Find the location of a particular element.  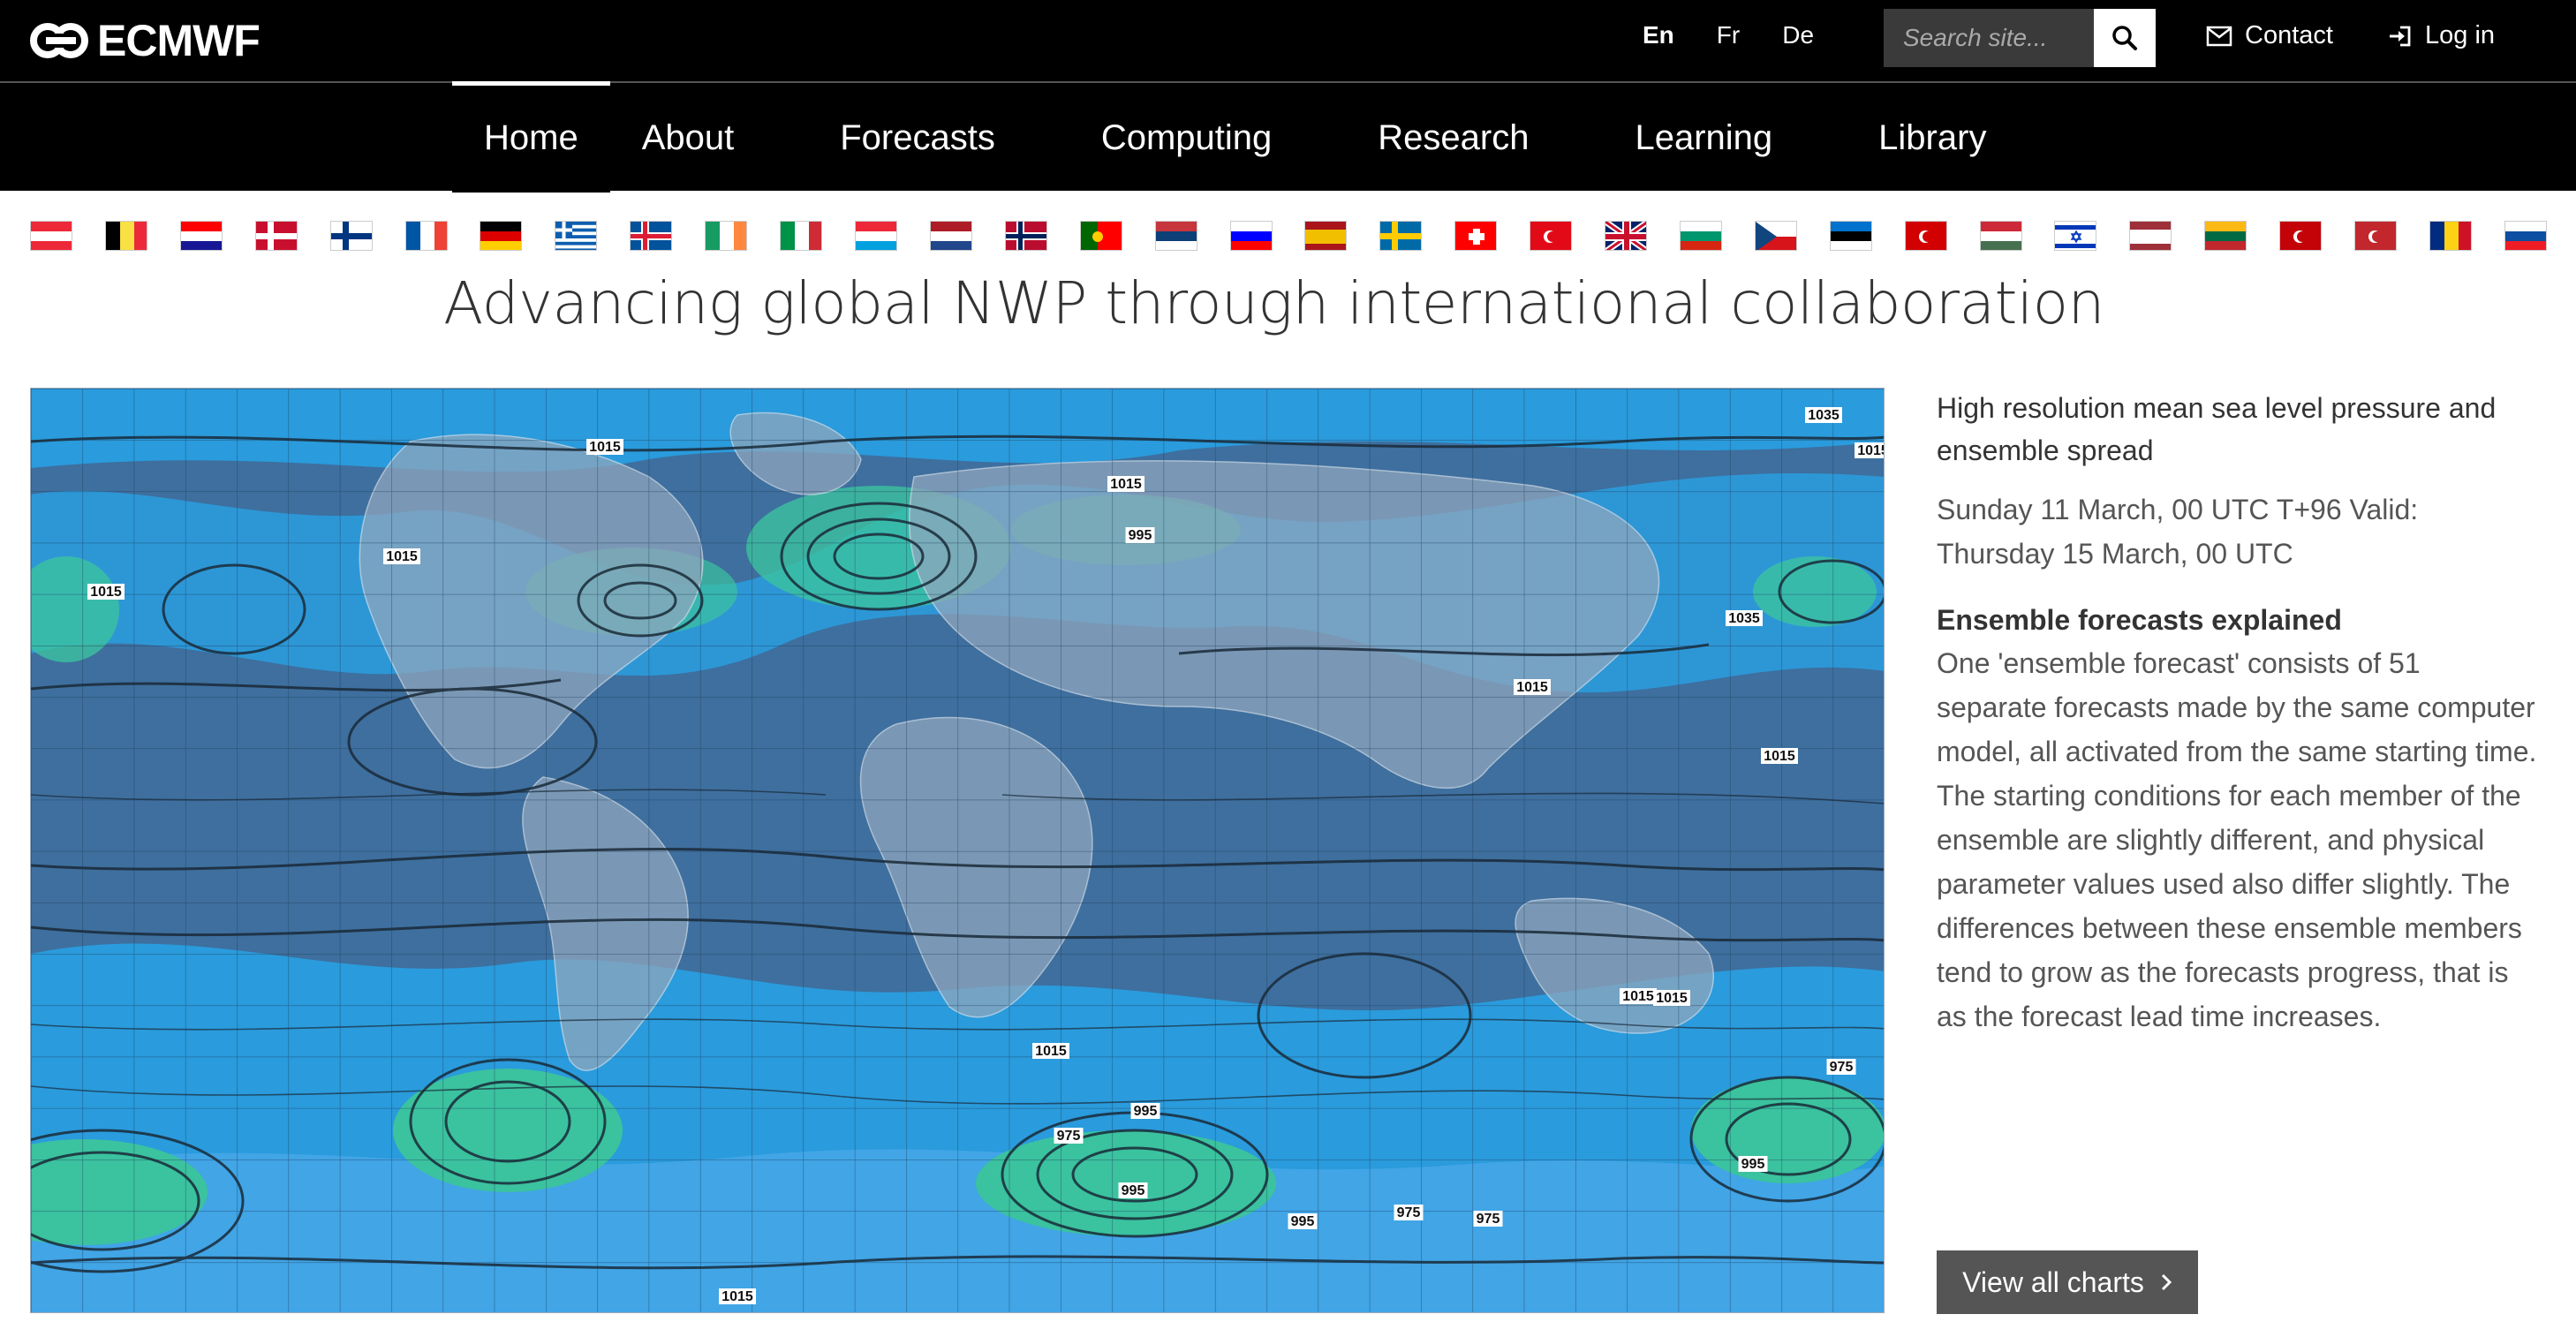

flag-latvia-icon is located at coordinates (2151, 236).